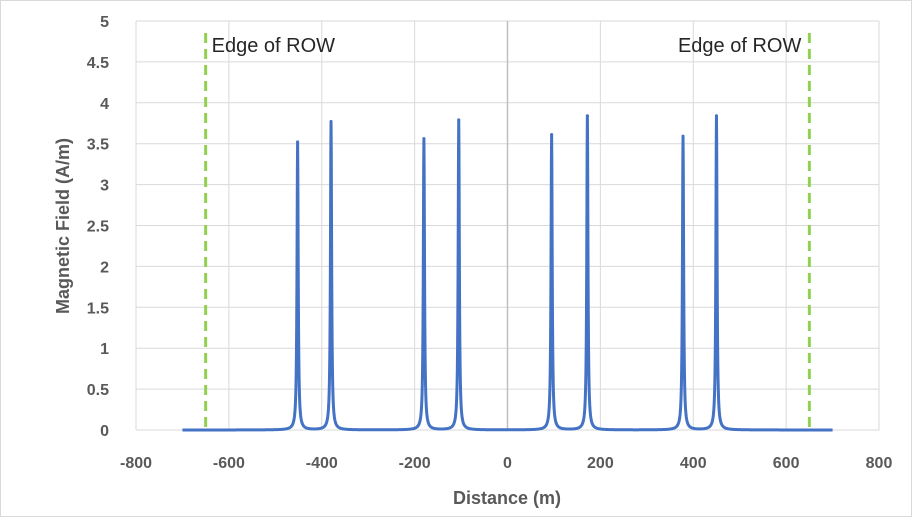 The height and width of the screenshot is (517, 912). I want to click on x-tick-label: 0, so click(507, 463).